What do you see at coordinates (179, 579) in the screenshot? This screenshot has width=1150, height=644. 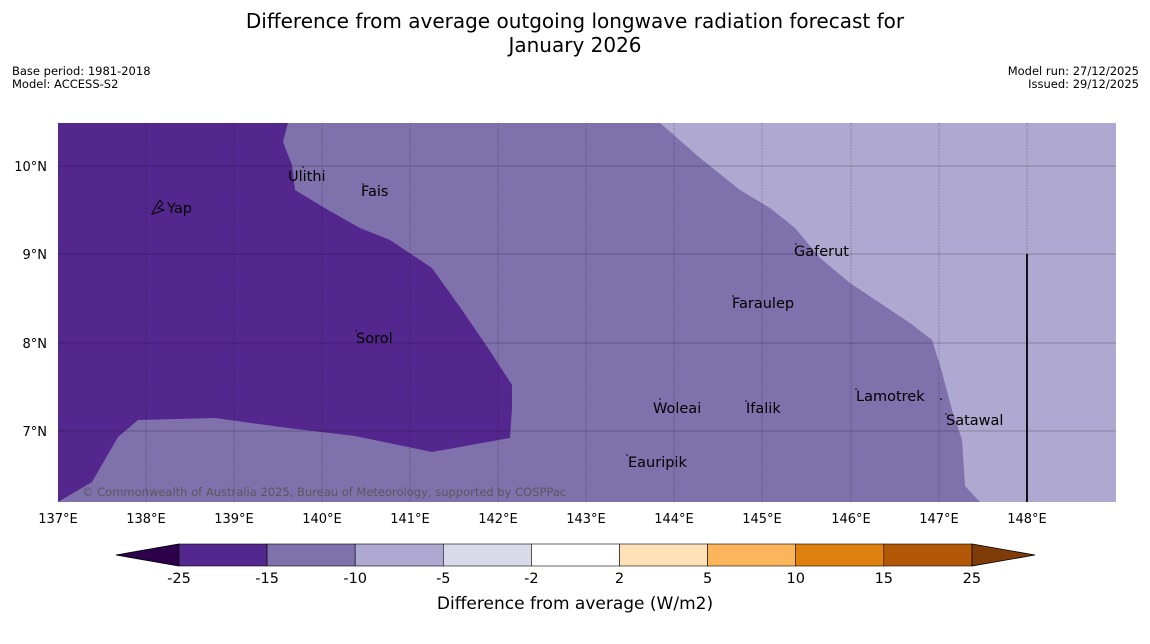 I see `colorbar-tick-label: -25` at bounding box center [179, 579].